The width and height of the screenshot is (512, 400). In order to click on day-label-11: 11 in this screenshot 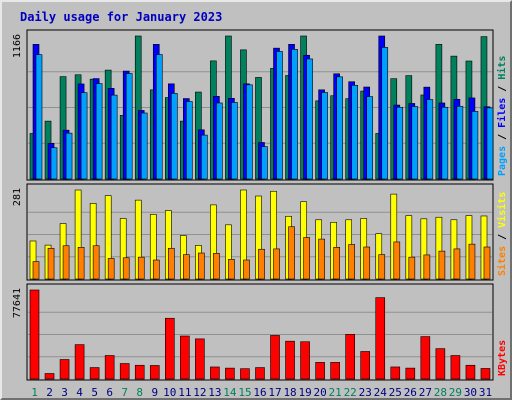, I will do `click(184, 392)`.